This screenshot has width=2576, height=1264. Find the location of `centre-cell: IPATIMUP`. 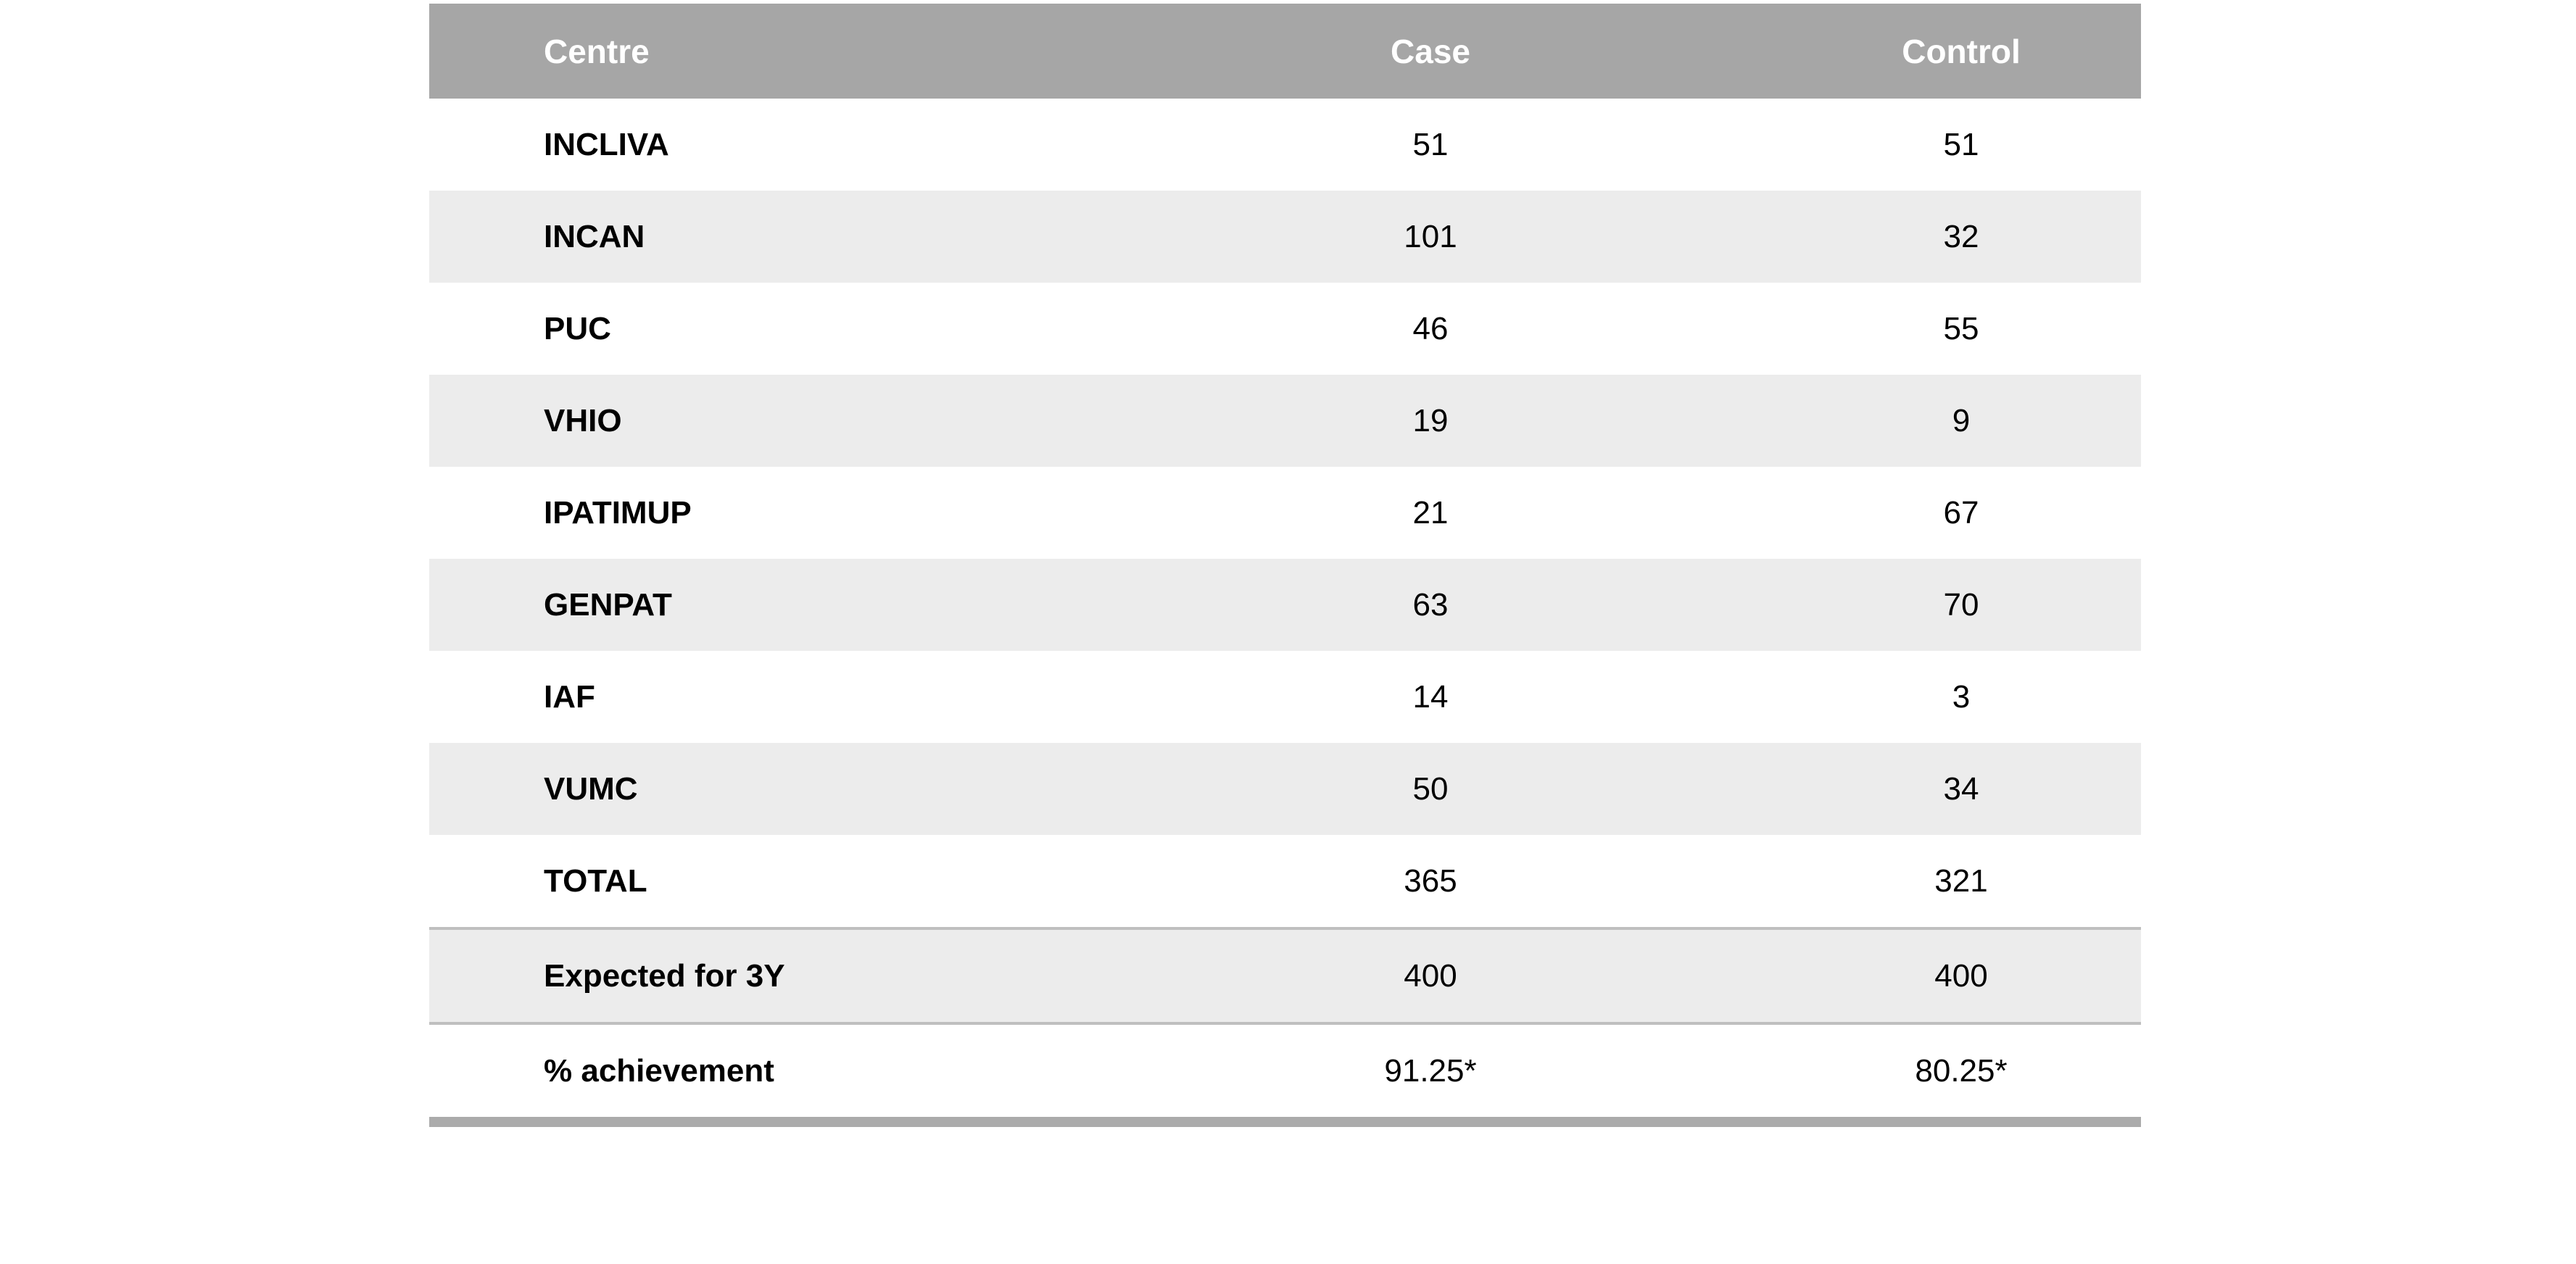

centre-cell: IPATIMUP is located at coordinates (755, 513).